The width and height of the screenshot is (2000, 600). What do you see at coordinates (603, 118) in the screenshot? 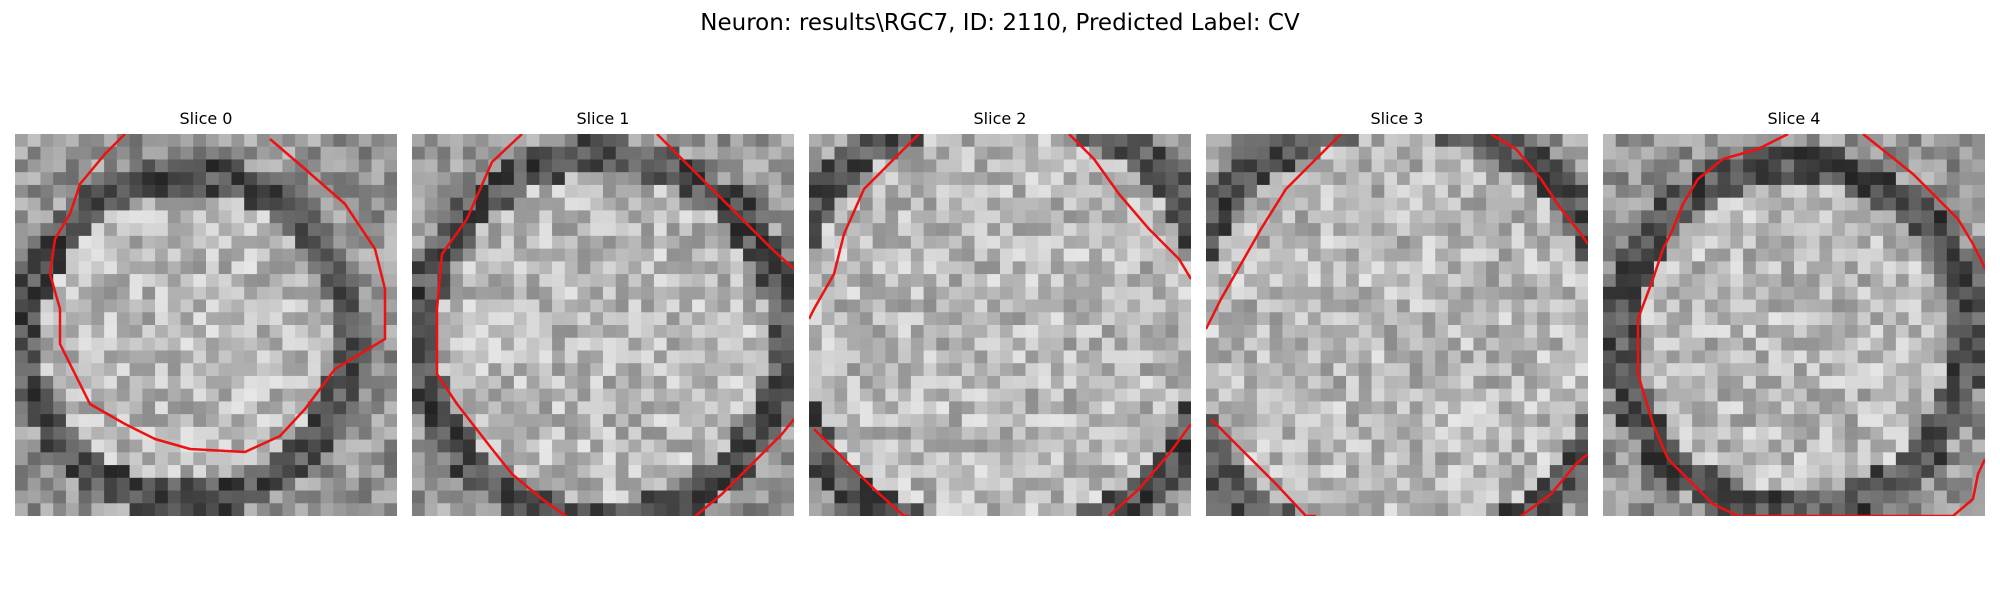
I see `slice-title: Slice 1` at bounding box center [603, 118].